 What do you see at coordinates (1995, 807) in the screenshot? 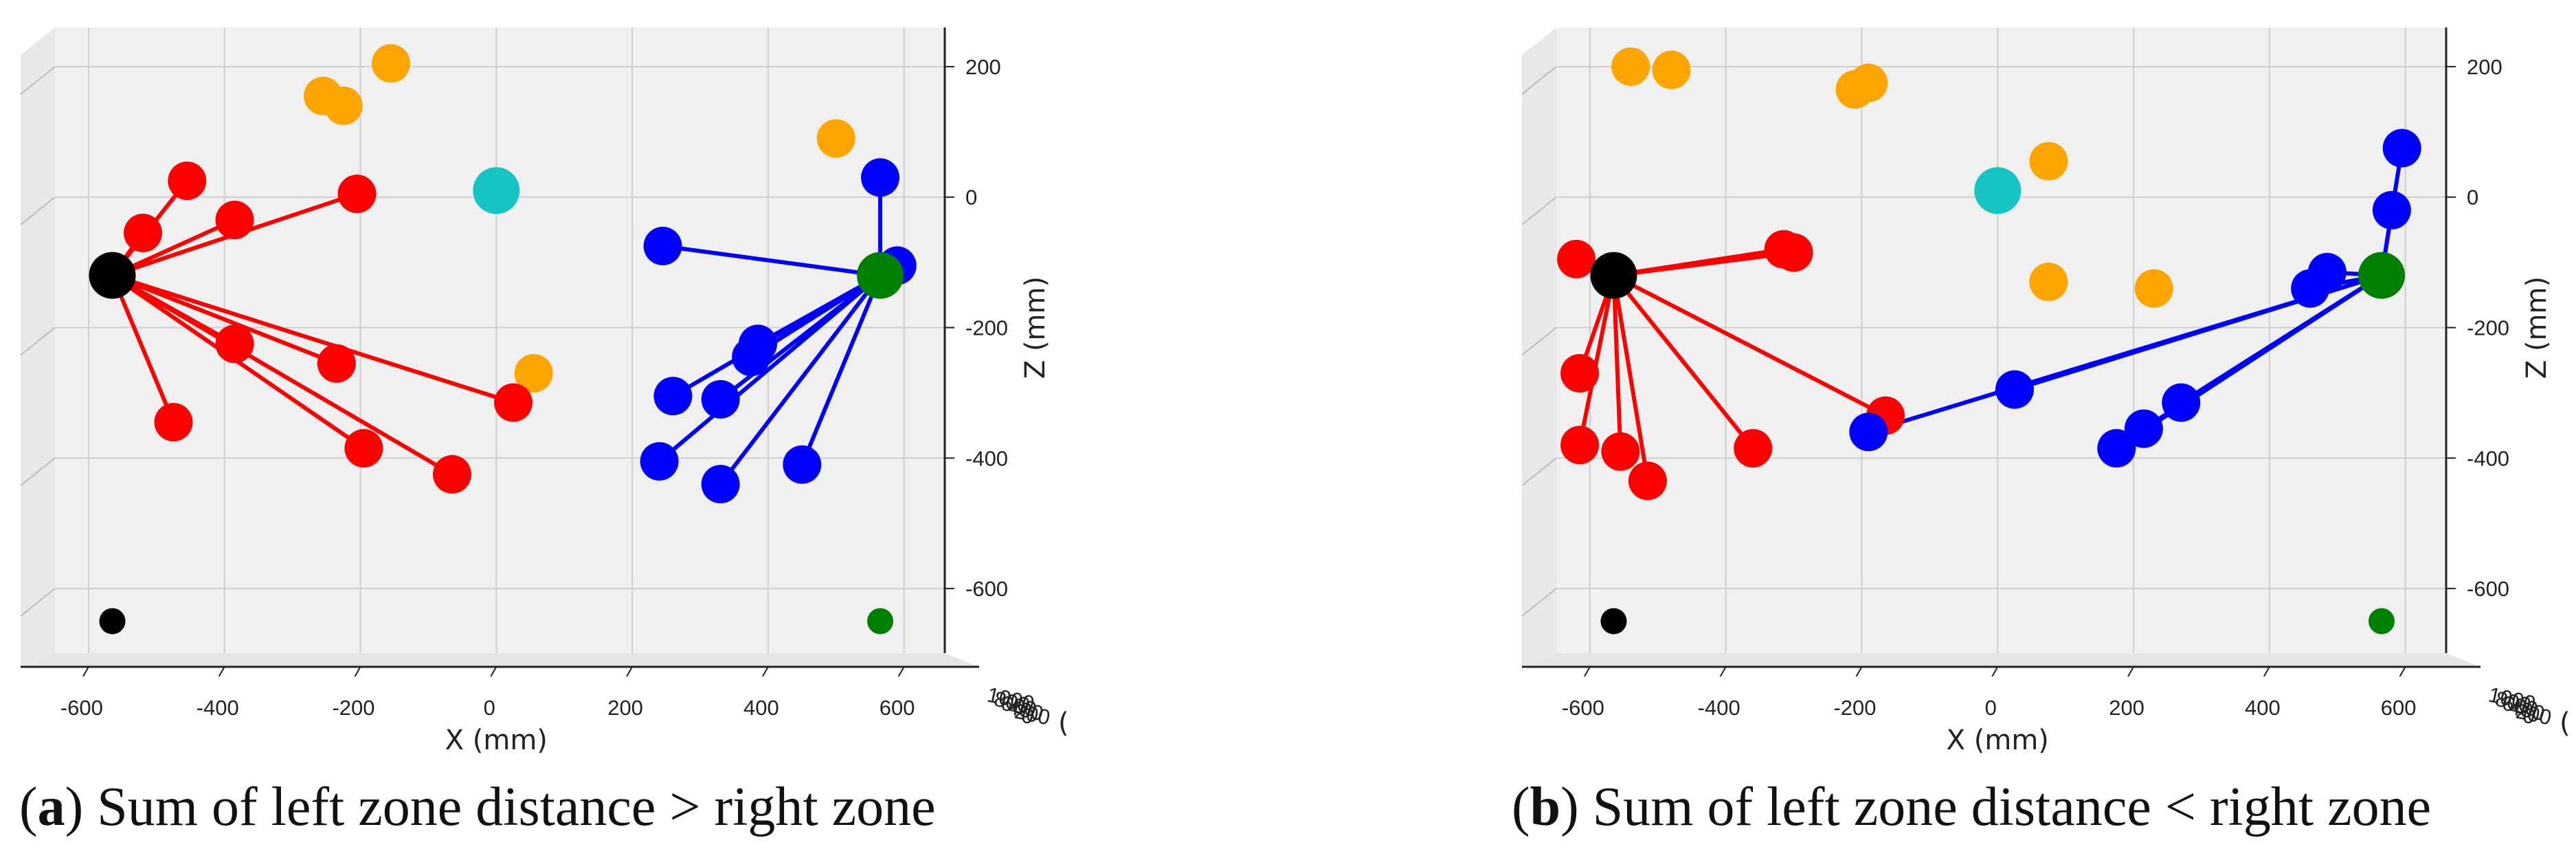
I see `caption-b-text: ) Sum of left zone distance < right zone` at bounding box center [1995, 807].